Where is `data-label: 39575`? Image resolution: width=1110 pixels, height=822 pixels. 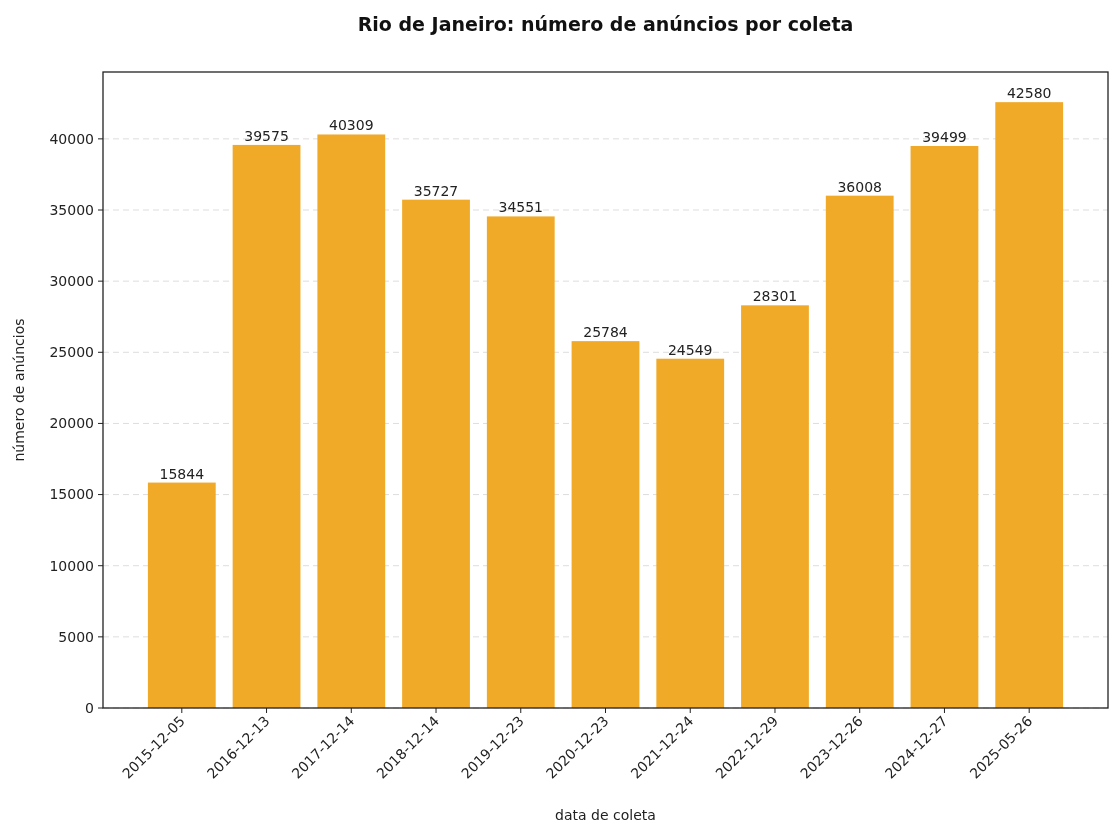
data-label: 39575 is located at coordinates (266, 135).